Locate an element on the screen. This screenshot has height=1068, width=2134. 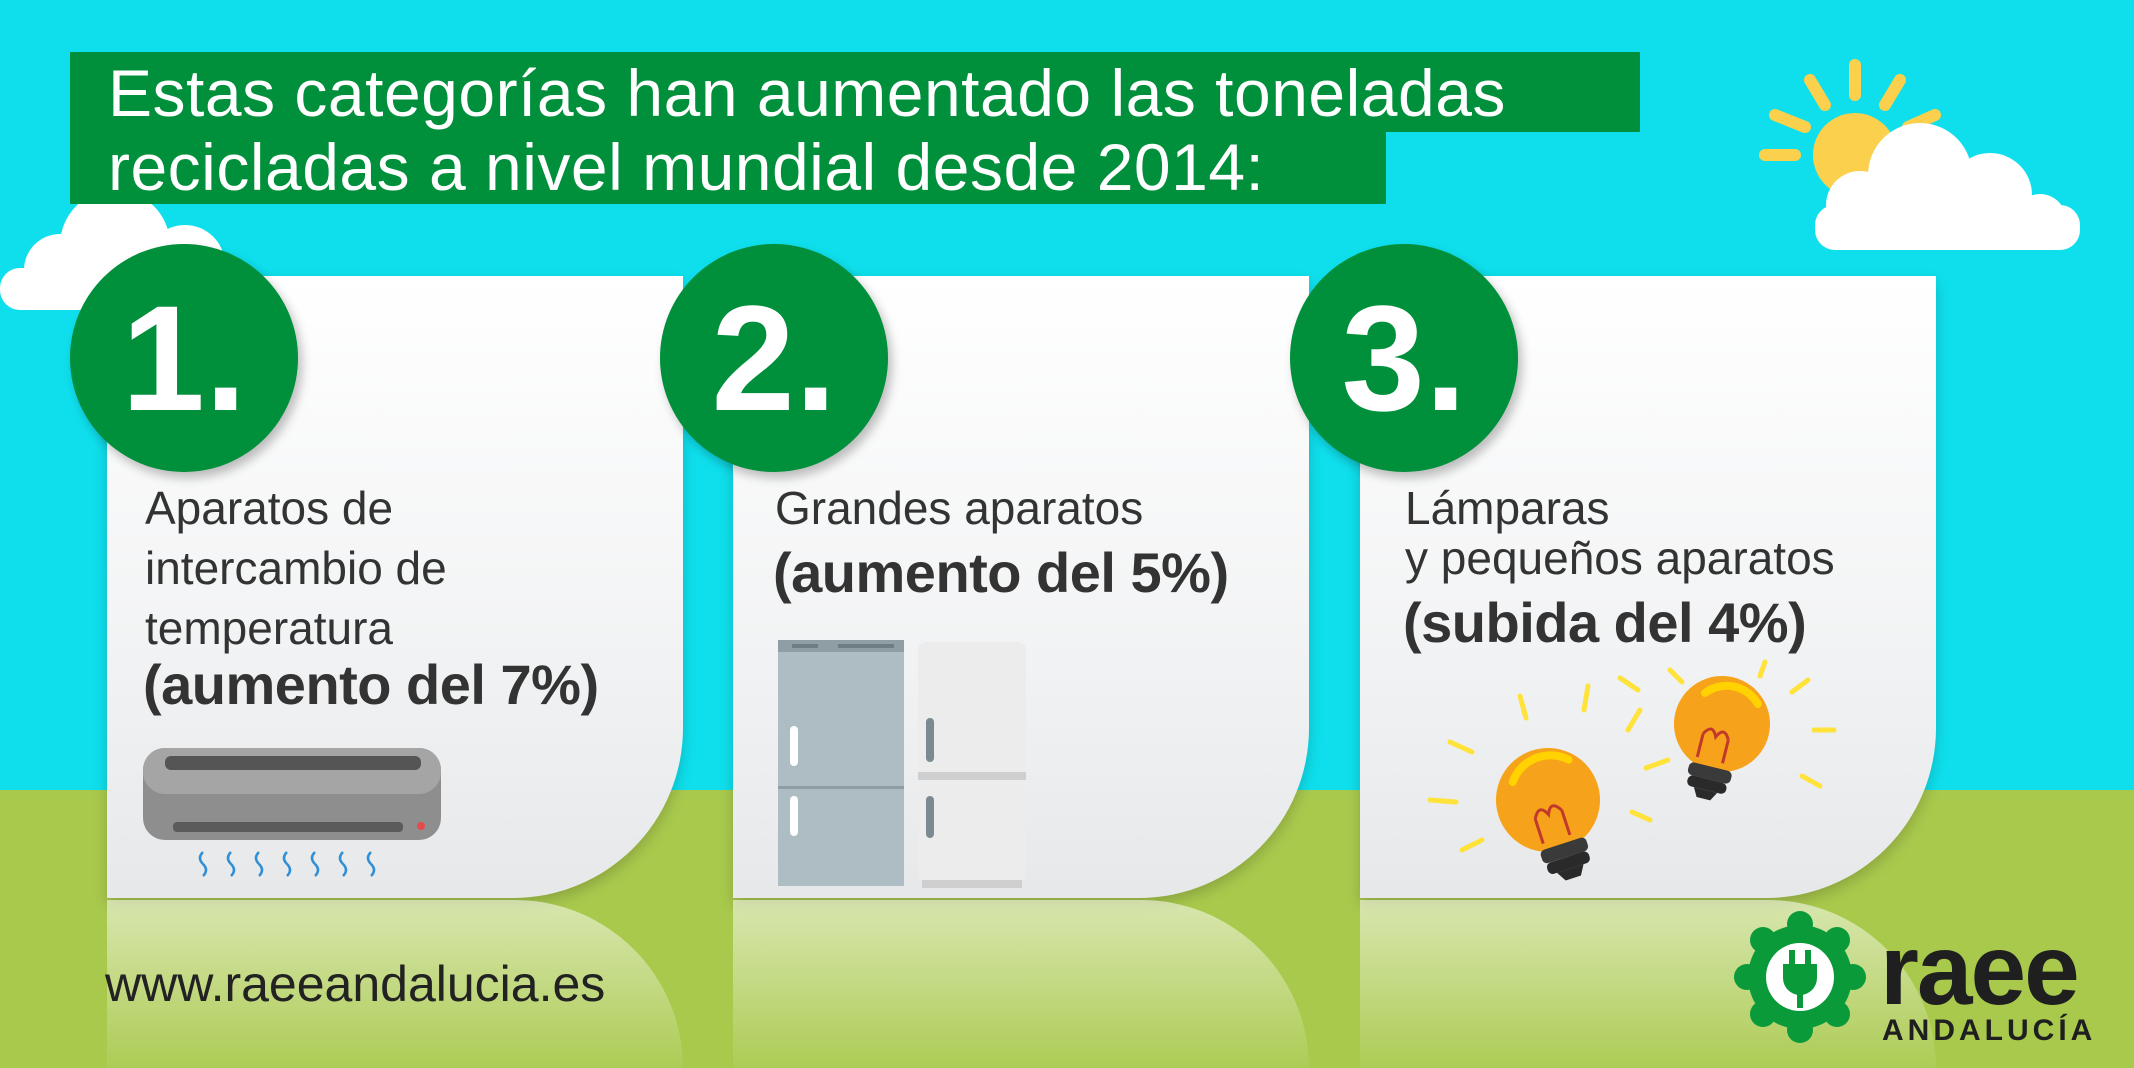
light-bulbs-icon is located at coordinates (1632, 770).